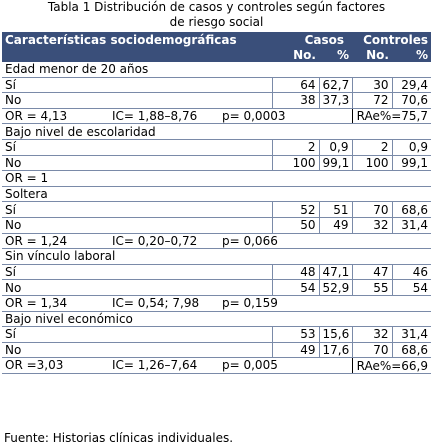 This screenshot has width=433, height=448. I want to click on section-title: Bajo nivel de escolaridad, so click(217, 131).